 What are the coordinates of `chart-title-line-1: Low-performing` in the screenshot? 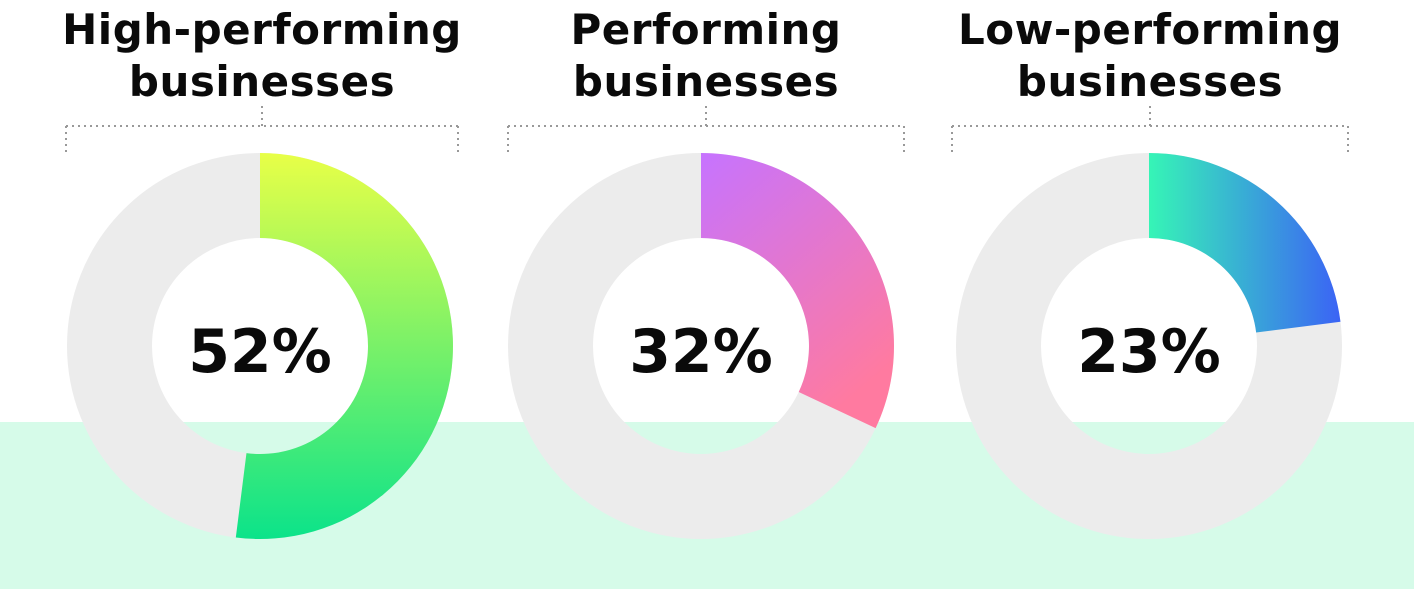 It's located at (1150, 29).